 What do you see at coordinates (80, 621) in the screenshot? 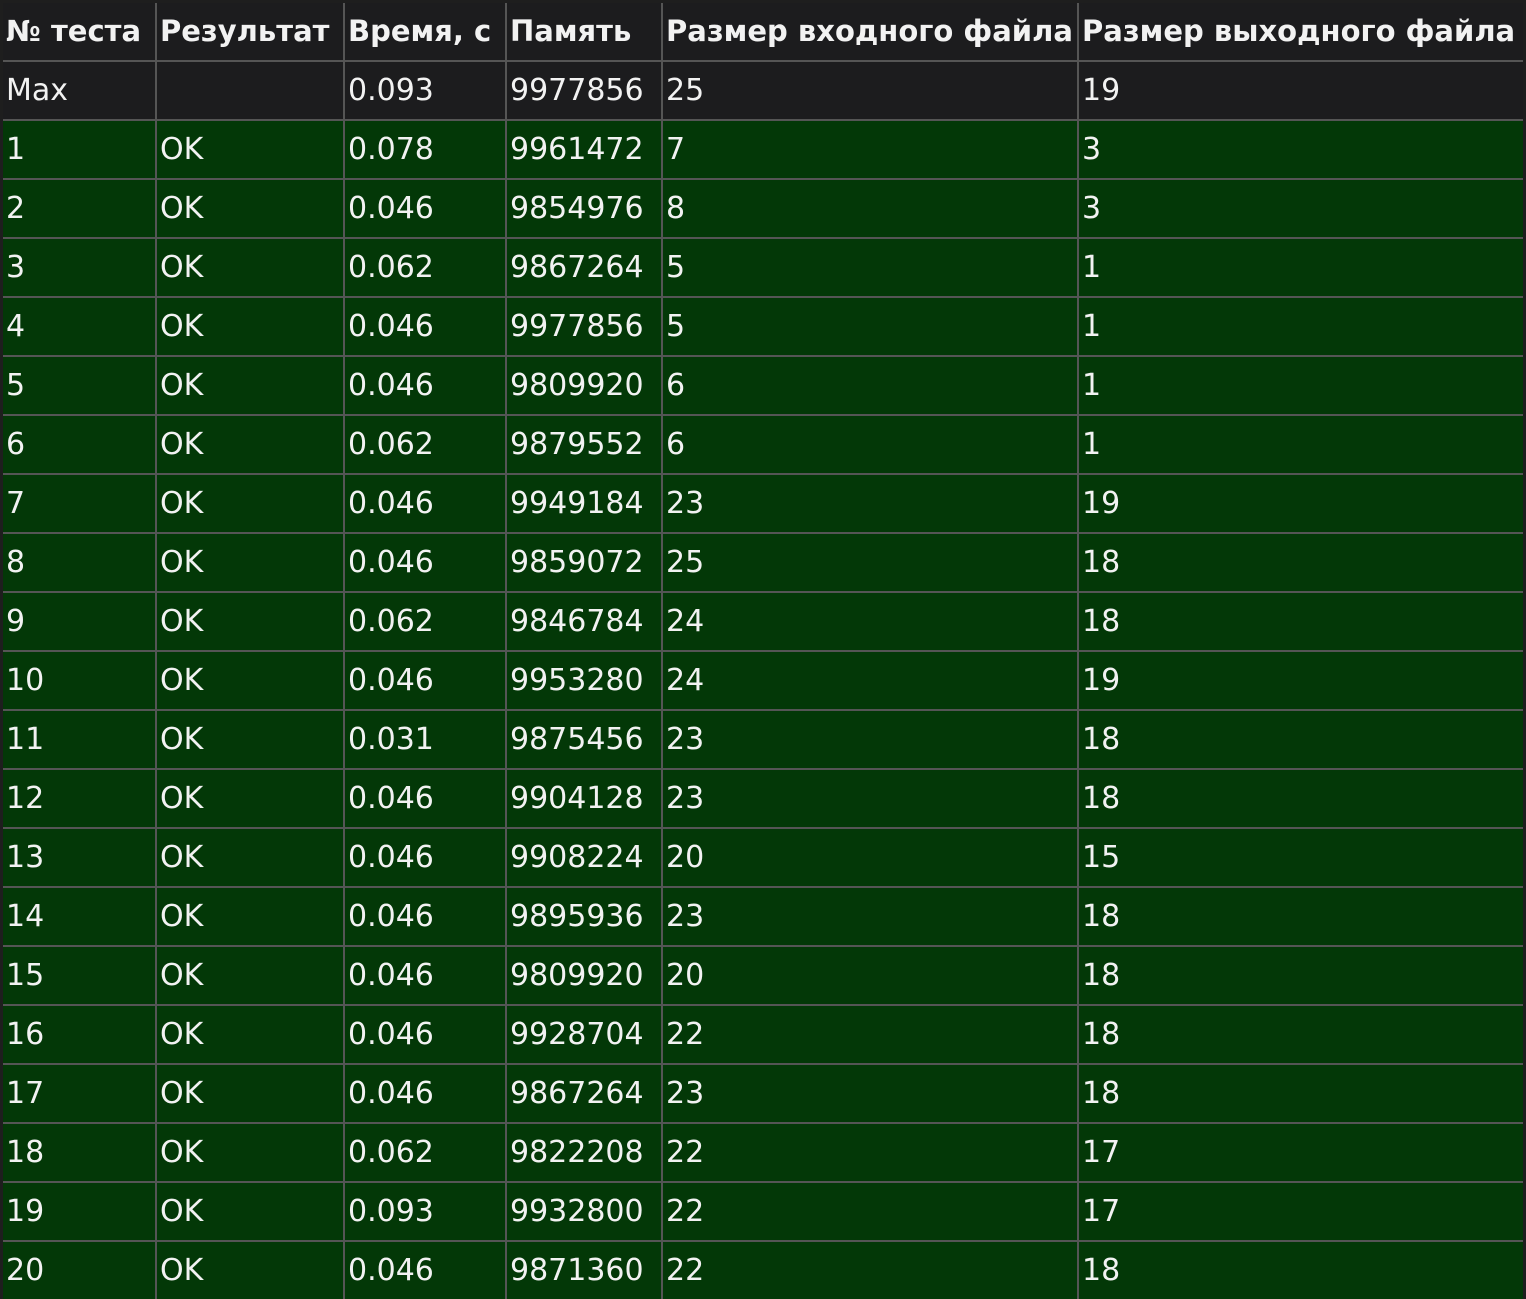
I see `cell-test-number: 9` at bounding box center [80, 621].